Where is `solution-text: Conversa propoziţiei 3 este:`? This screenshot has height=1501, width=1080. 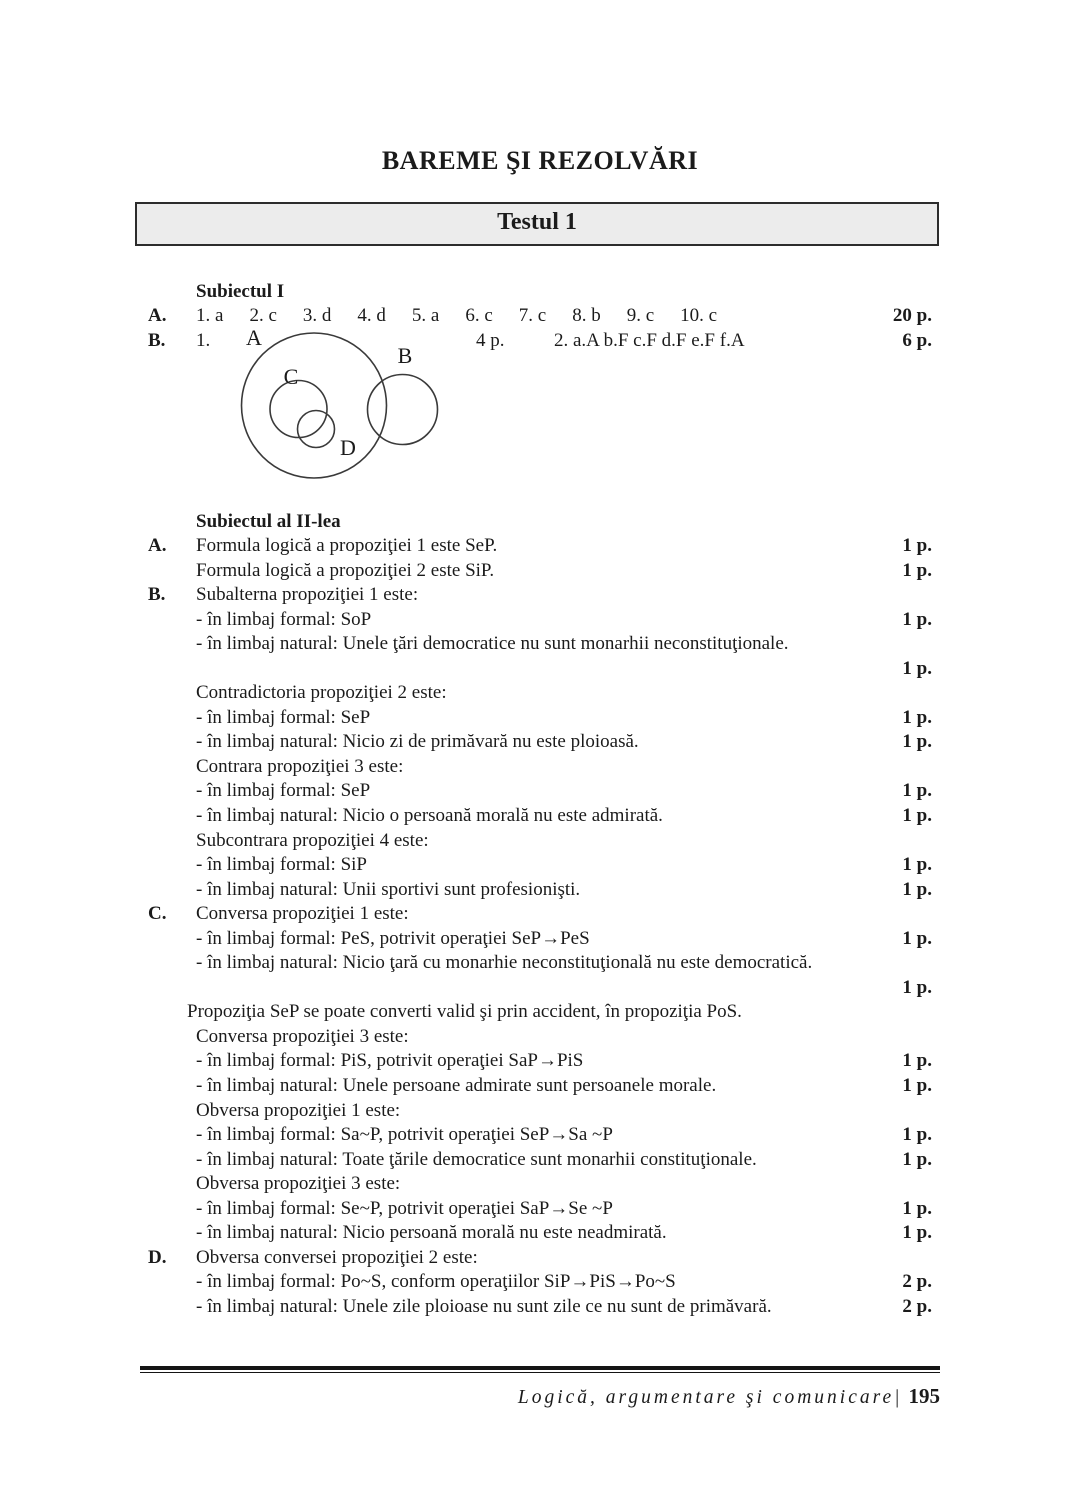 solution-text: Conversa propoziţiei 3 este: is located at coordinates (302, 1036).